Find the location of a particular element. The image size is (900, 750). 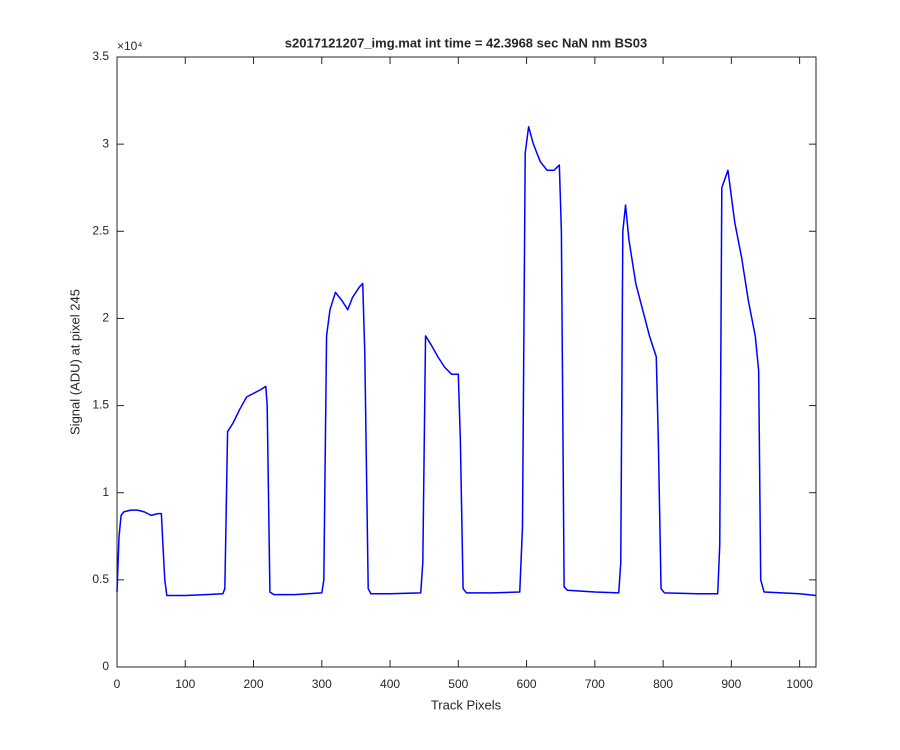

y-tick-label: 0.5 is located at coordinates (100, 579).